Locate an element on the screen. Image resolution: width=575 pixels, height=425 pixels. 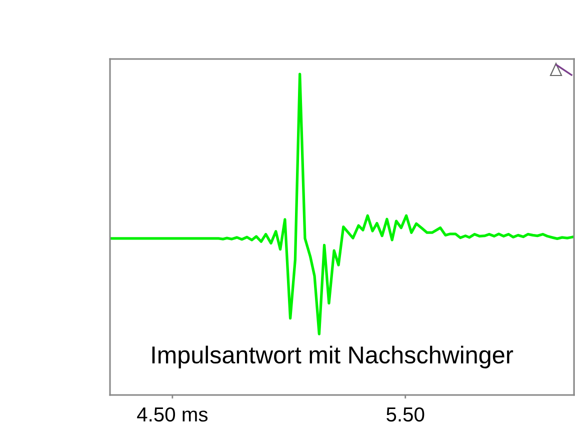
x-tick-label: 4.50 ms is located at coordinates (172, 414).